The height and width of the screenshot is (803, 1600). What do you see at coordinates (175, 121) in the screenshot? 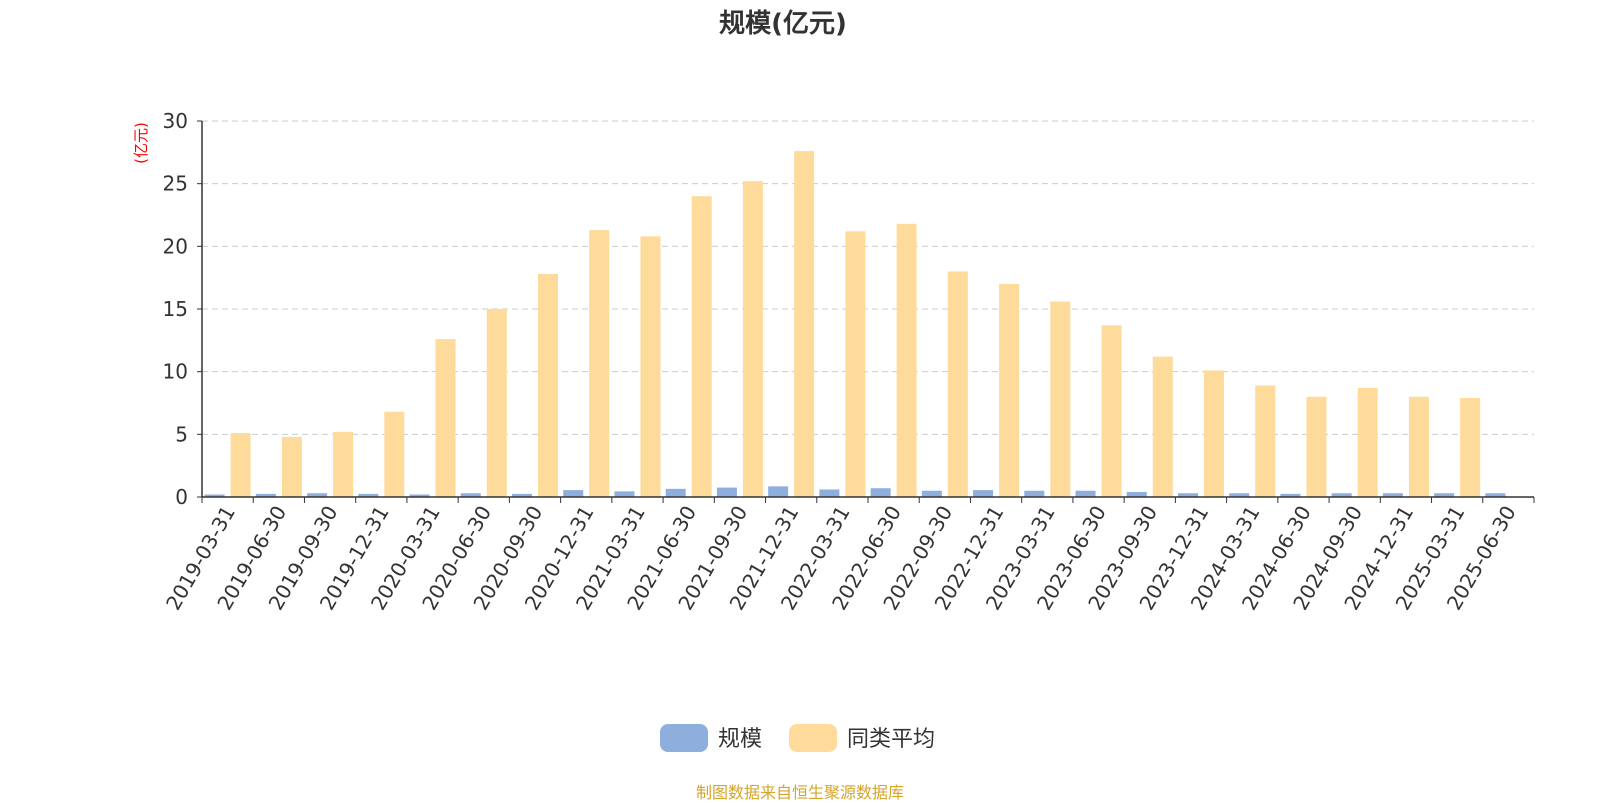
I see `y-tick-label: 30` at bounding box center [175, 121].